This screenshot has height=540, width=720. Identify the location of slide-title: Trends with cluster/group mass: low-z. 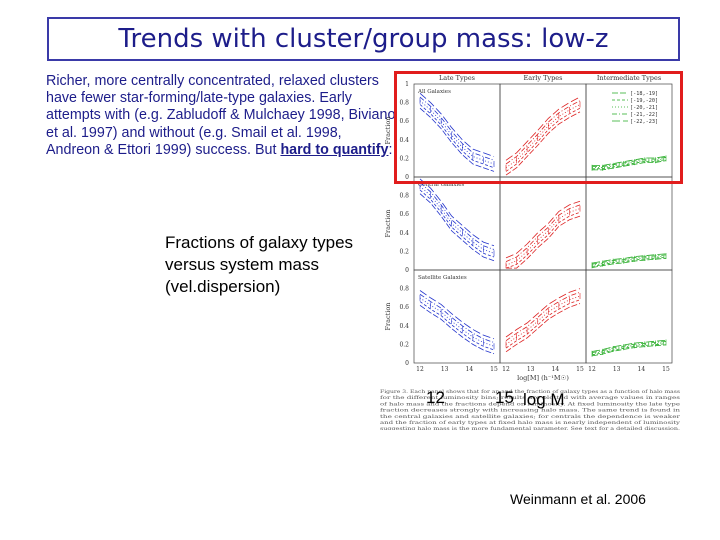
(363, 39).